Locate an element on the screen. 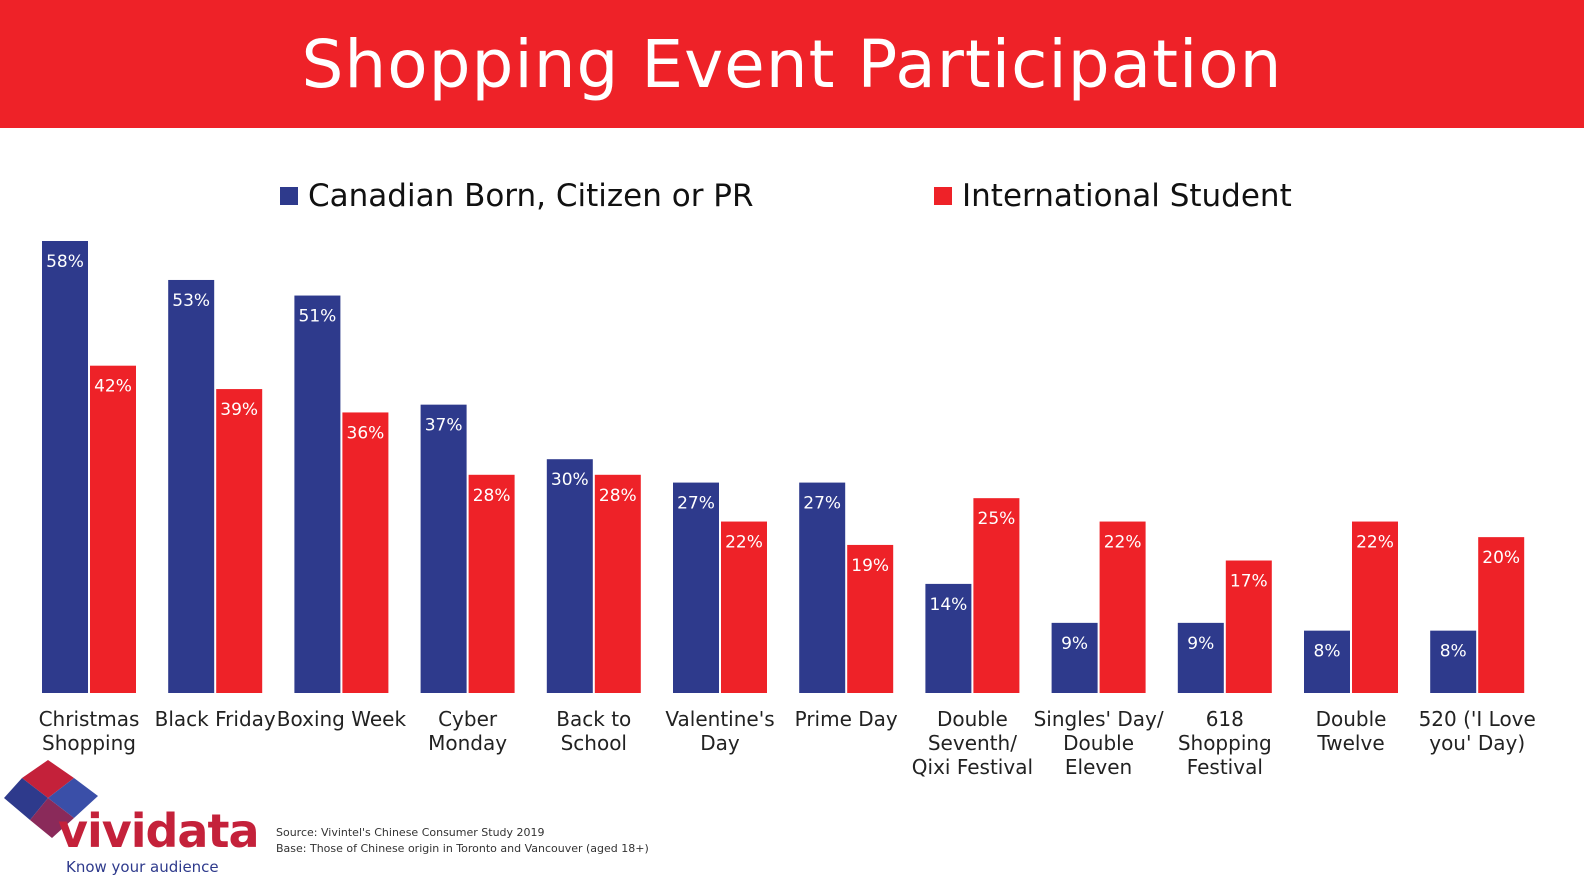  legend-swatch-international is located at coordinates (943, 196).